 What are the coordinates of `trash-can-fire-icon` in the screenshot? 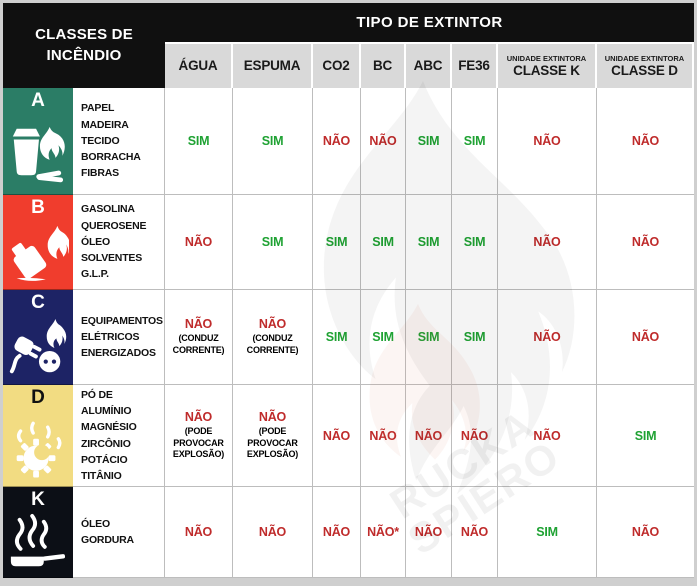 It's located at (38, 154).